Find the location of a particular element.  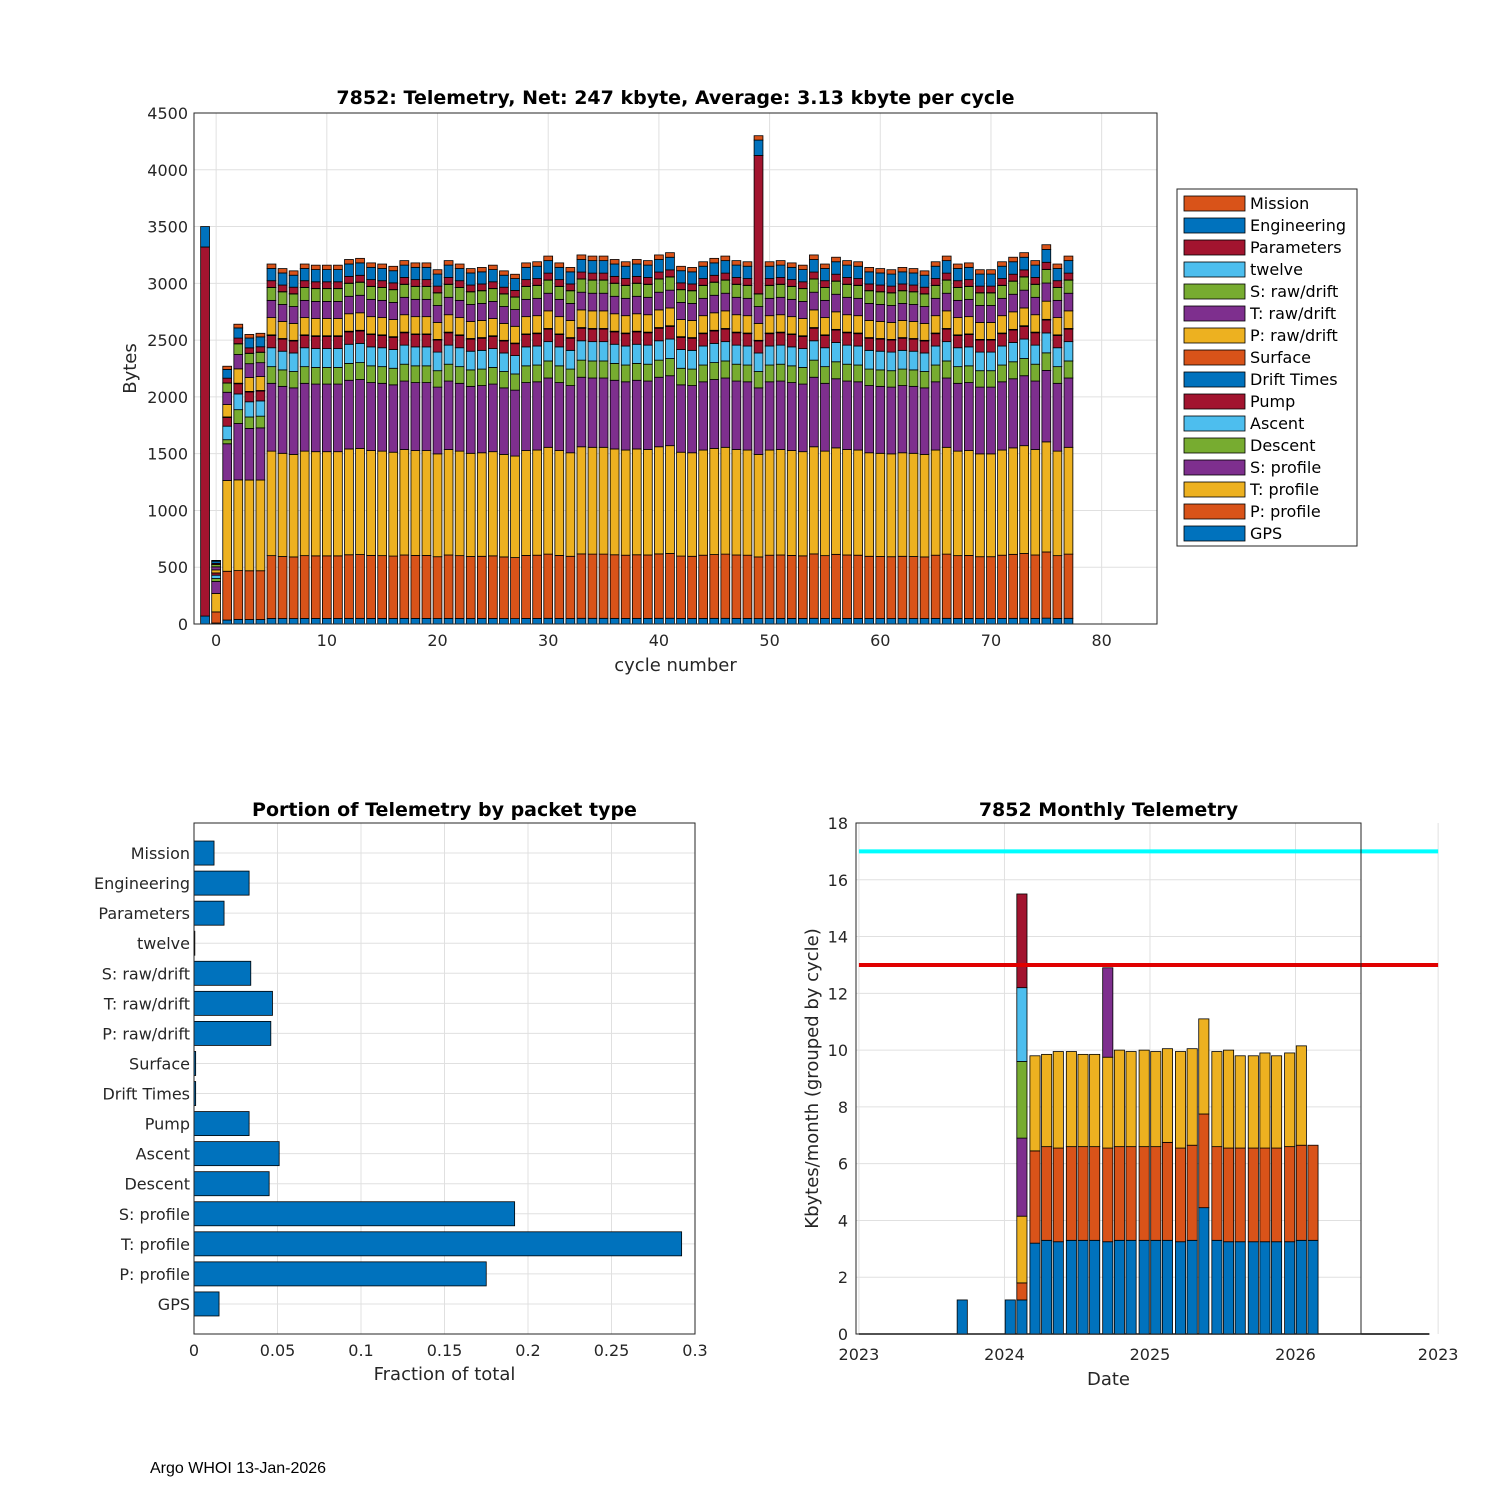

bar-cycle-12-parameters is located at coordinates (349, 279).